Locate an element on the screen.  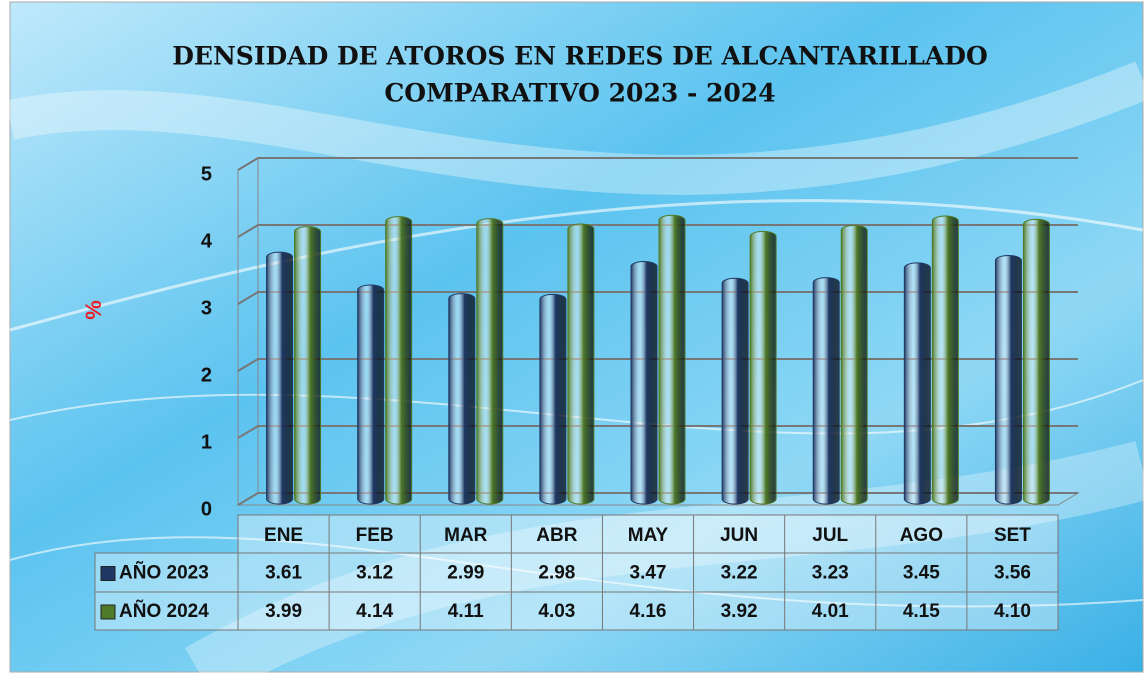
data-label: 2.99 is located at coordinates (465, 573).